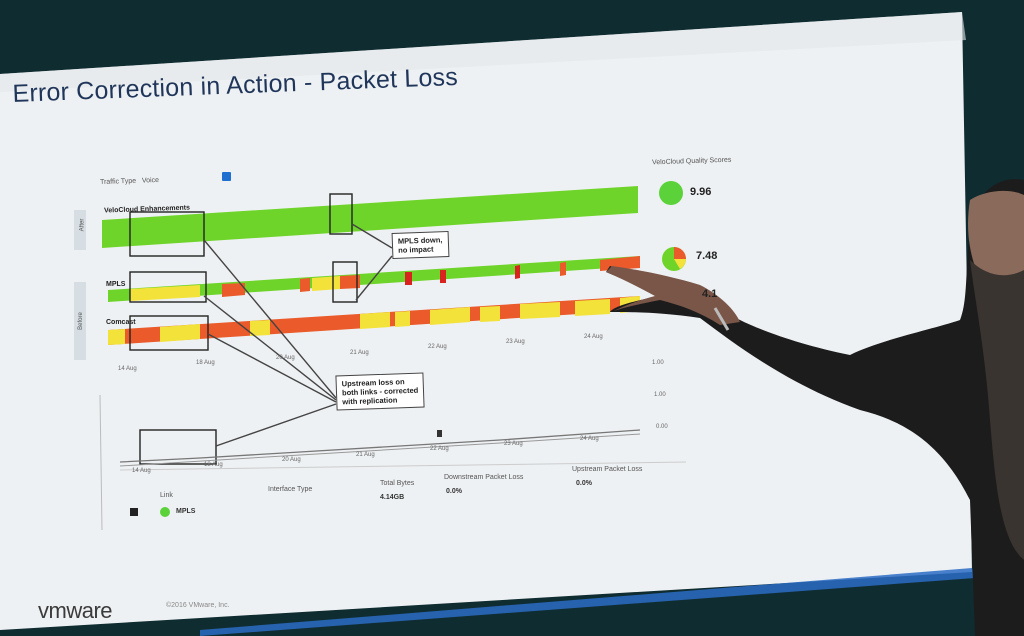 Image resolution: width=1024 pixels, height=636 pixels. What do you see at coordinates (437, 347) in the screenshot?
I see `top-tick: 22 Aug` at bounding box center [437, 347].